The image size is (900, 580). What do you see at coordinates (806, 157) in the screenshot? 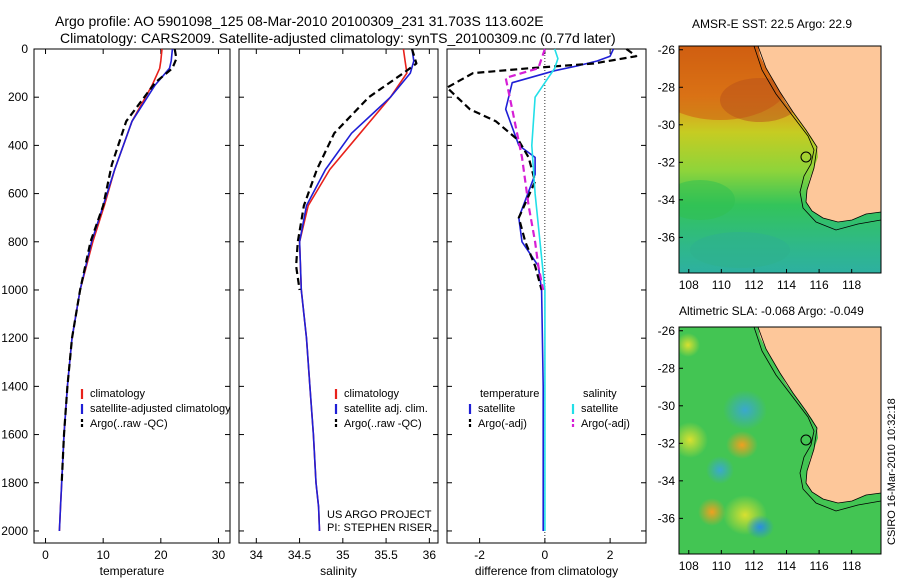
I see `float-marker-sst` at bounding box center [806, 157].